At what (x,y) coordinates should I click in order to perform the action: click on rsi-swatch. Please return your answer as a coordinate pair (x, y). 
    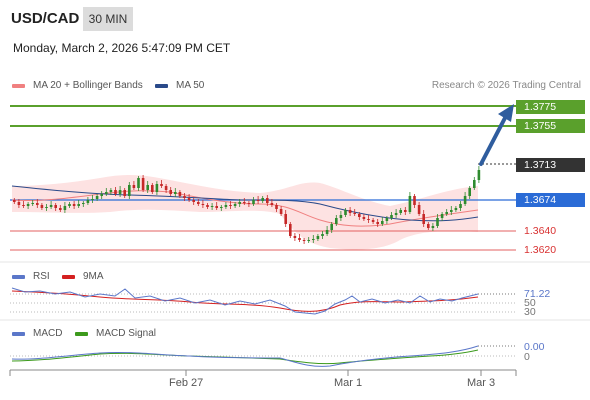
    Looking at the image, I should click on (18, 276).